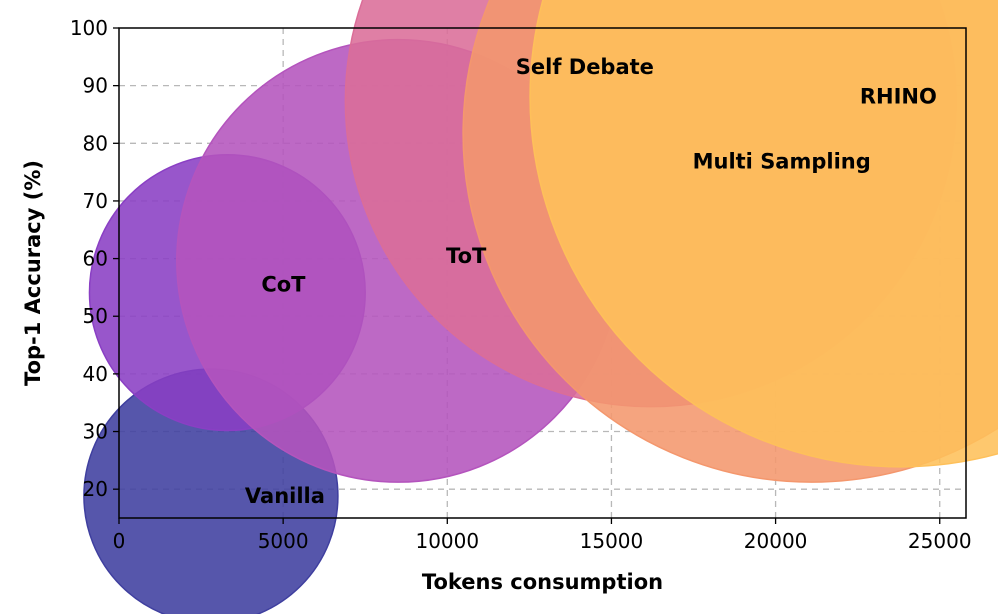 This screenshot has height=614, width=998. What do you see at coordinates (776, 541) in the screenshot?
I see `x-tick-label: 20000` at bounding box center [776, 541].